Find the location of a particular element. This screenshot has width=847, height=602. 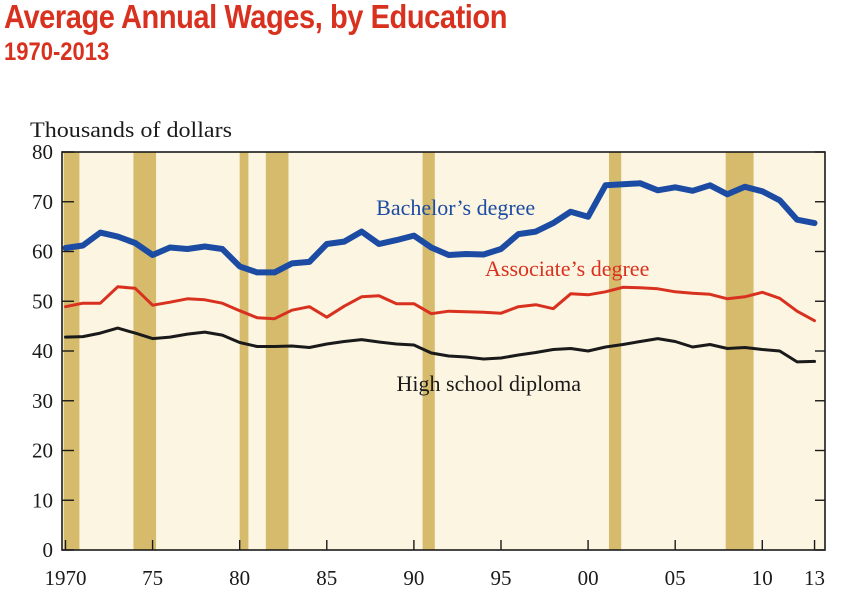

x-tick-label: 13 is located at coordinates (814, 578).